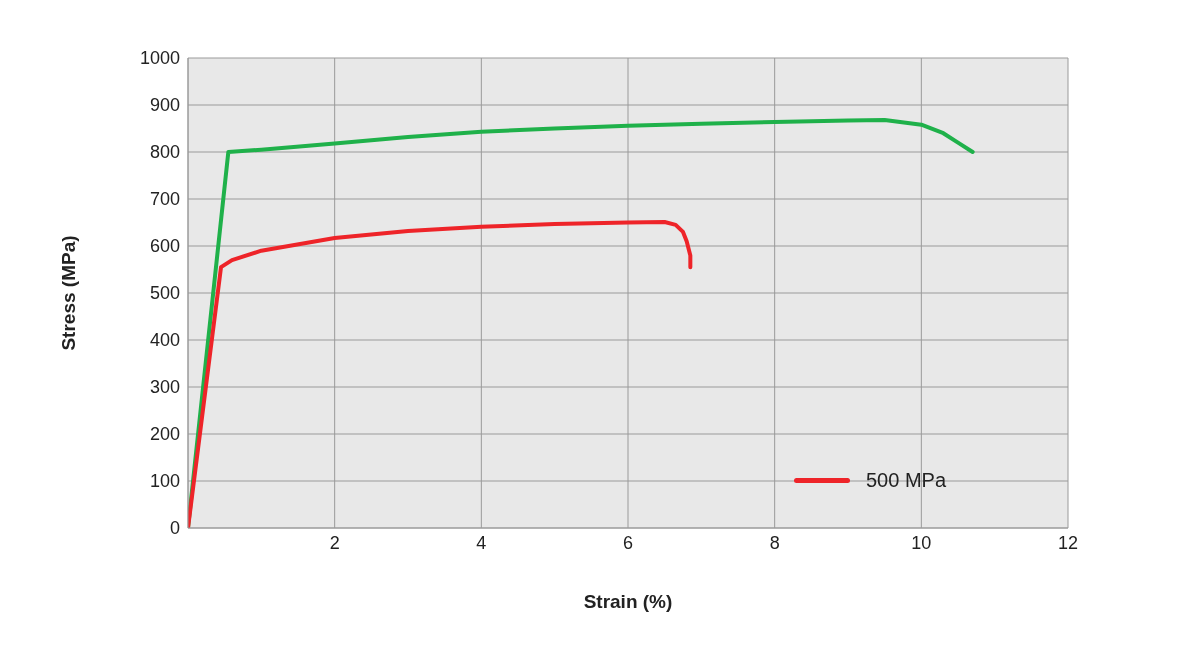  What do you see at coordinates (774, 542) in the screenshot?
I see `x-tick-label: 8` at bounding box center [774, 542].